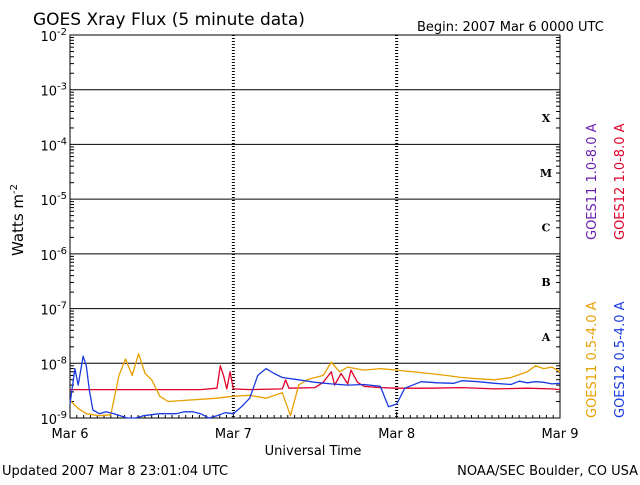 The width and height of the screenshot is (640, 485). Describe the element at coordinates (620, 359) in the screenshot. I see `legend-entry: GOES12 0.5-4.0 A` at that location.